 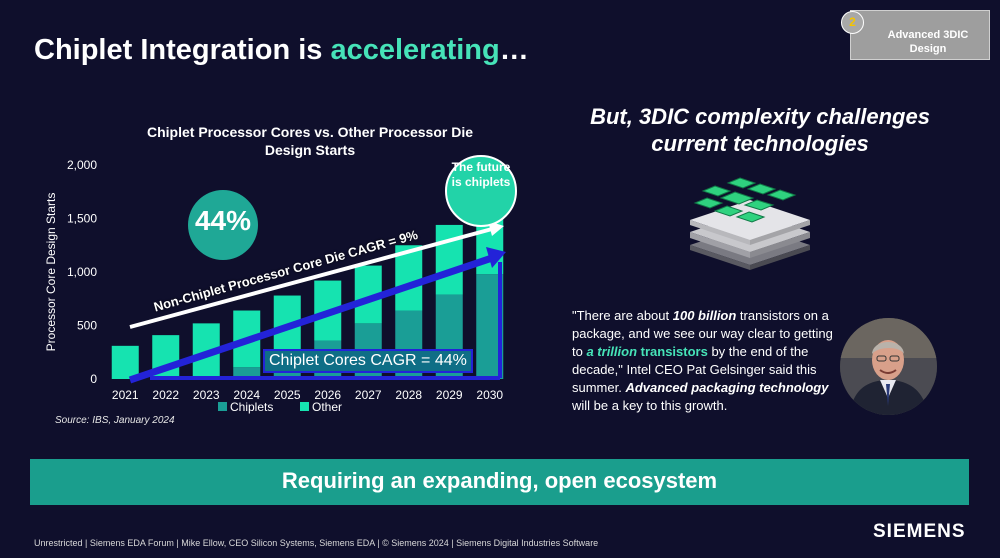 I want to click on chart-source: Source: IBS, January 2024, so click(x=115, y=420).